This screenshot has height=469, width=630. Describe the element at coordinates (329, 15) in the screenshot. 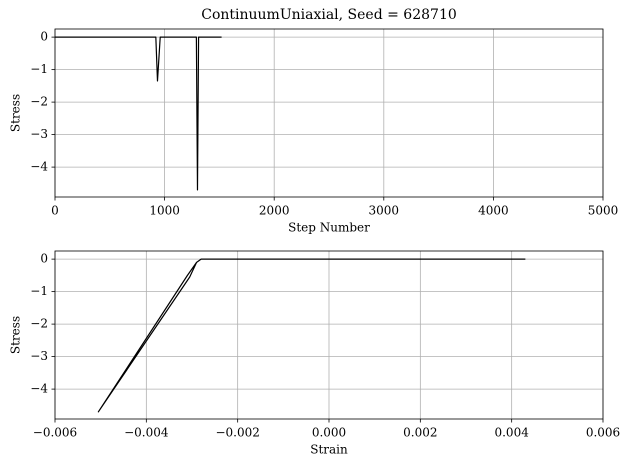

I see `chart-title: ContinuumUniaxial, Seed = 628710` at that location.